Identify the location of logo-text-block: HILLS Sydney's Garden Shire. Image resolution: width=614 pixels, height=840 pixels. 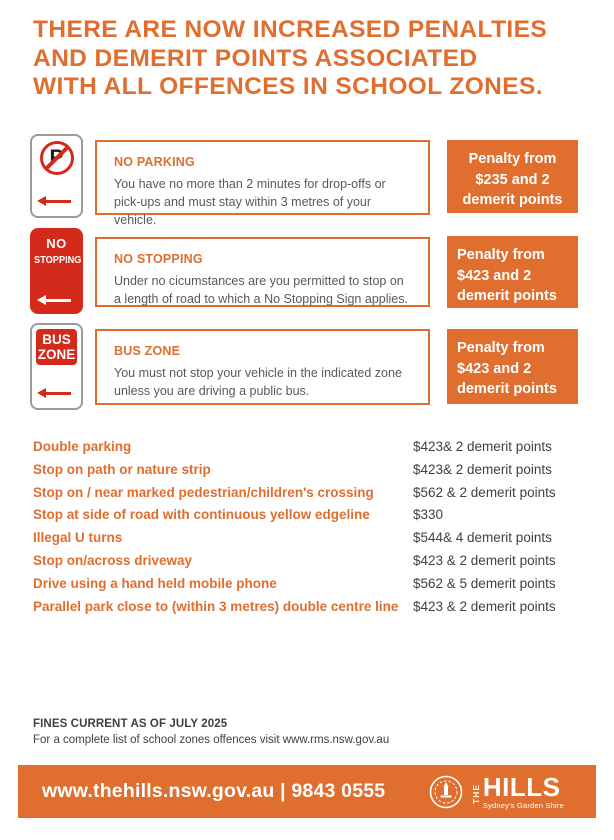
(523, 790).